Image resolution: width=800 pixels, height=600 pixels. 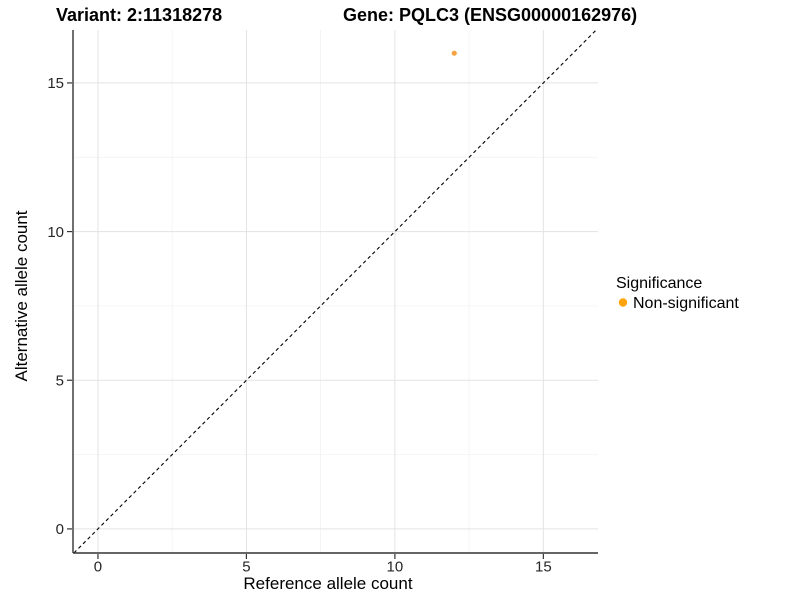 What do you see at coordinates (395, 567) in the screenshot?
I see `x-tick-label: 10` at bounding box center [395, 567].